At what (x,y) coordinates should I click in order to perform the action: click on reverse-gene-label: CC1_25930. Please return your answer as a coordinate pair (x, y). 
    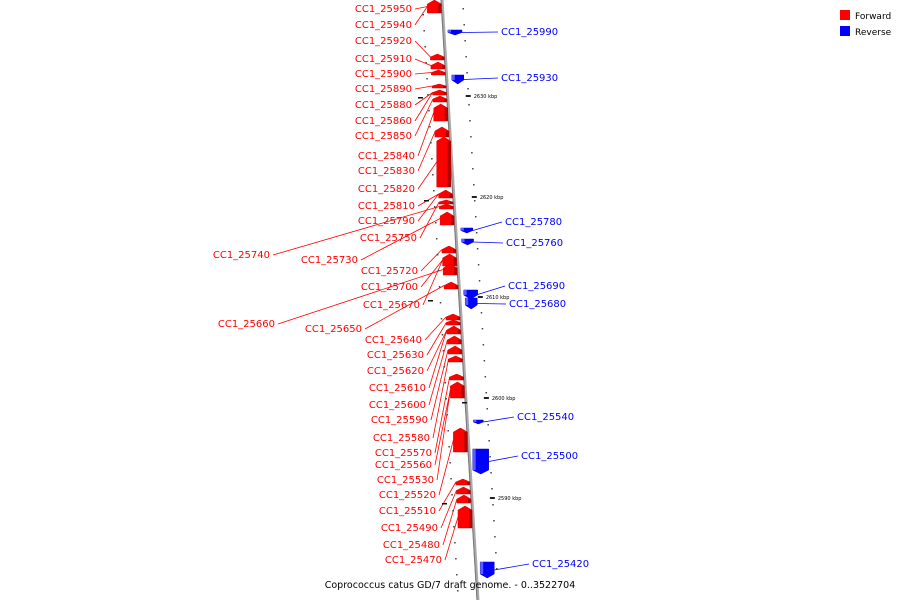
    Looking at the image, I should click on (529, 78).